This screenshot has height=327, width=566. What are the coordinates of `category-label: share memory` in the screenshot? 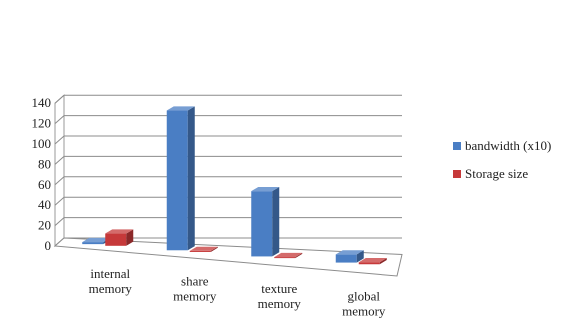 It's located at (195, 289).